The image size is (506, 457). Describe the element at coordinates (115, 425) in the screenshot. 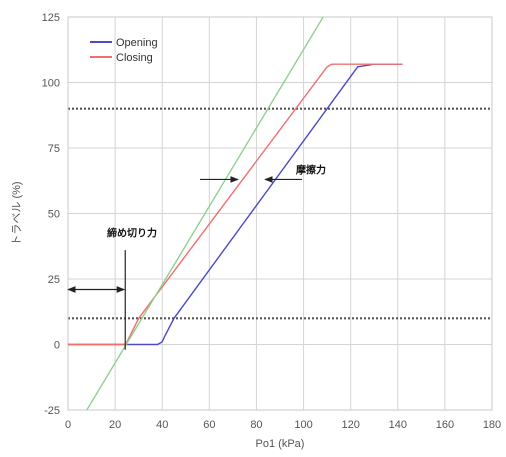

I see `x-tick-label: 20` at that location.